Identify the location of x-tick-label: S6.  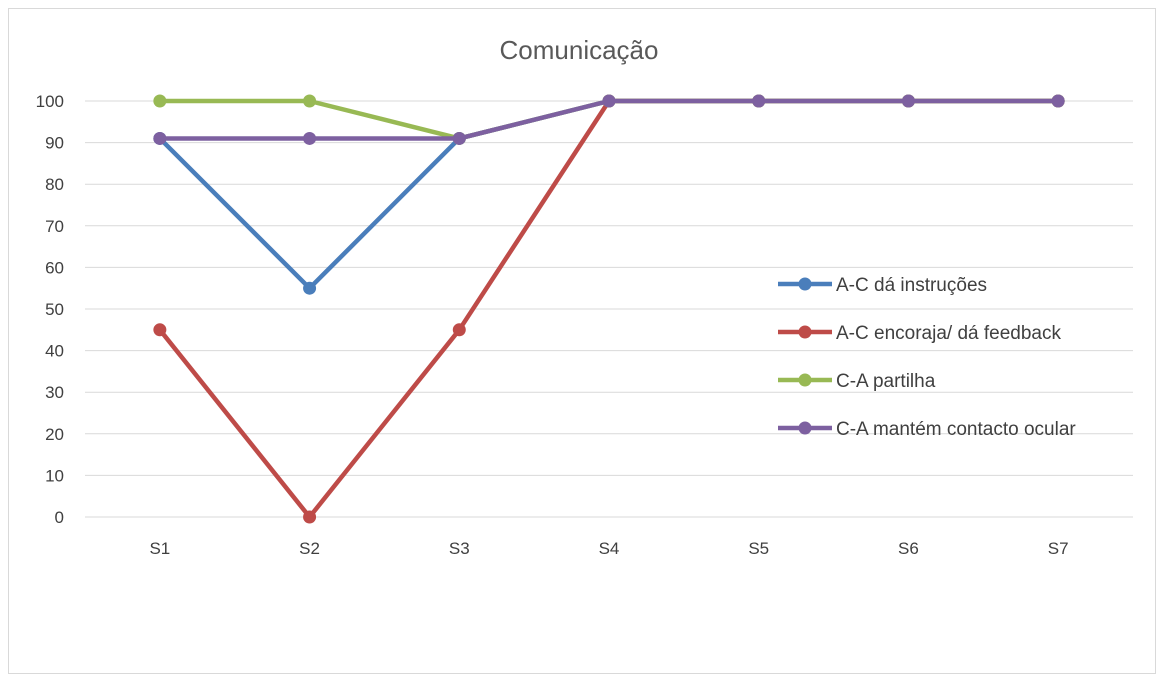
(908, 548).